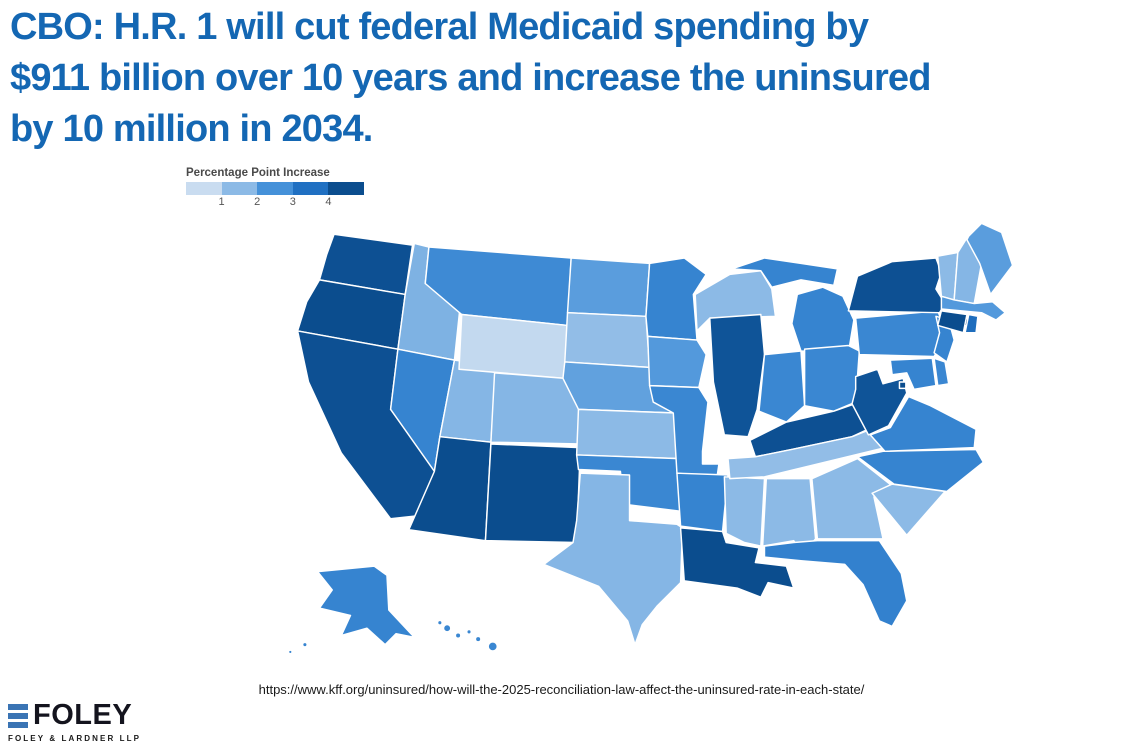 Image resolution: width=1123 pixels, height=745 pixels. Describe the element at coordinates (613, 559) in the screenshot. I see `state-TX` at that location.